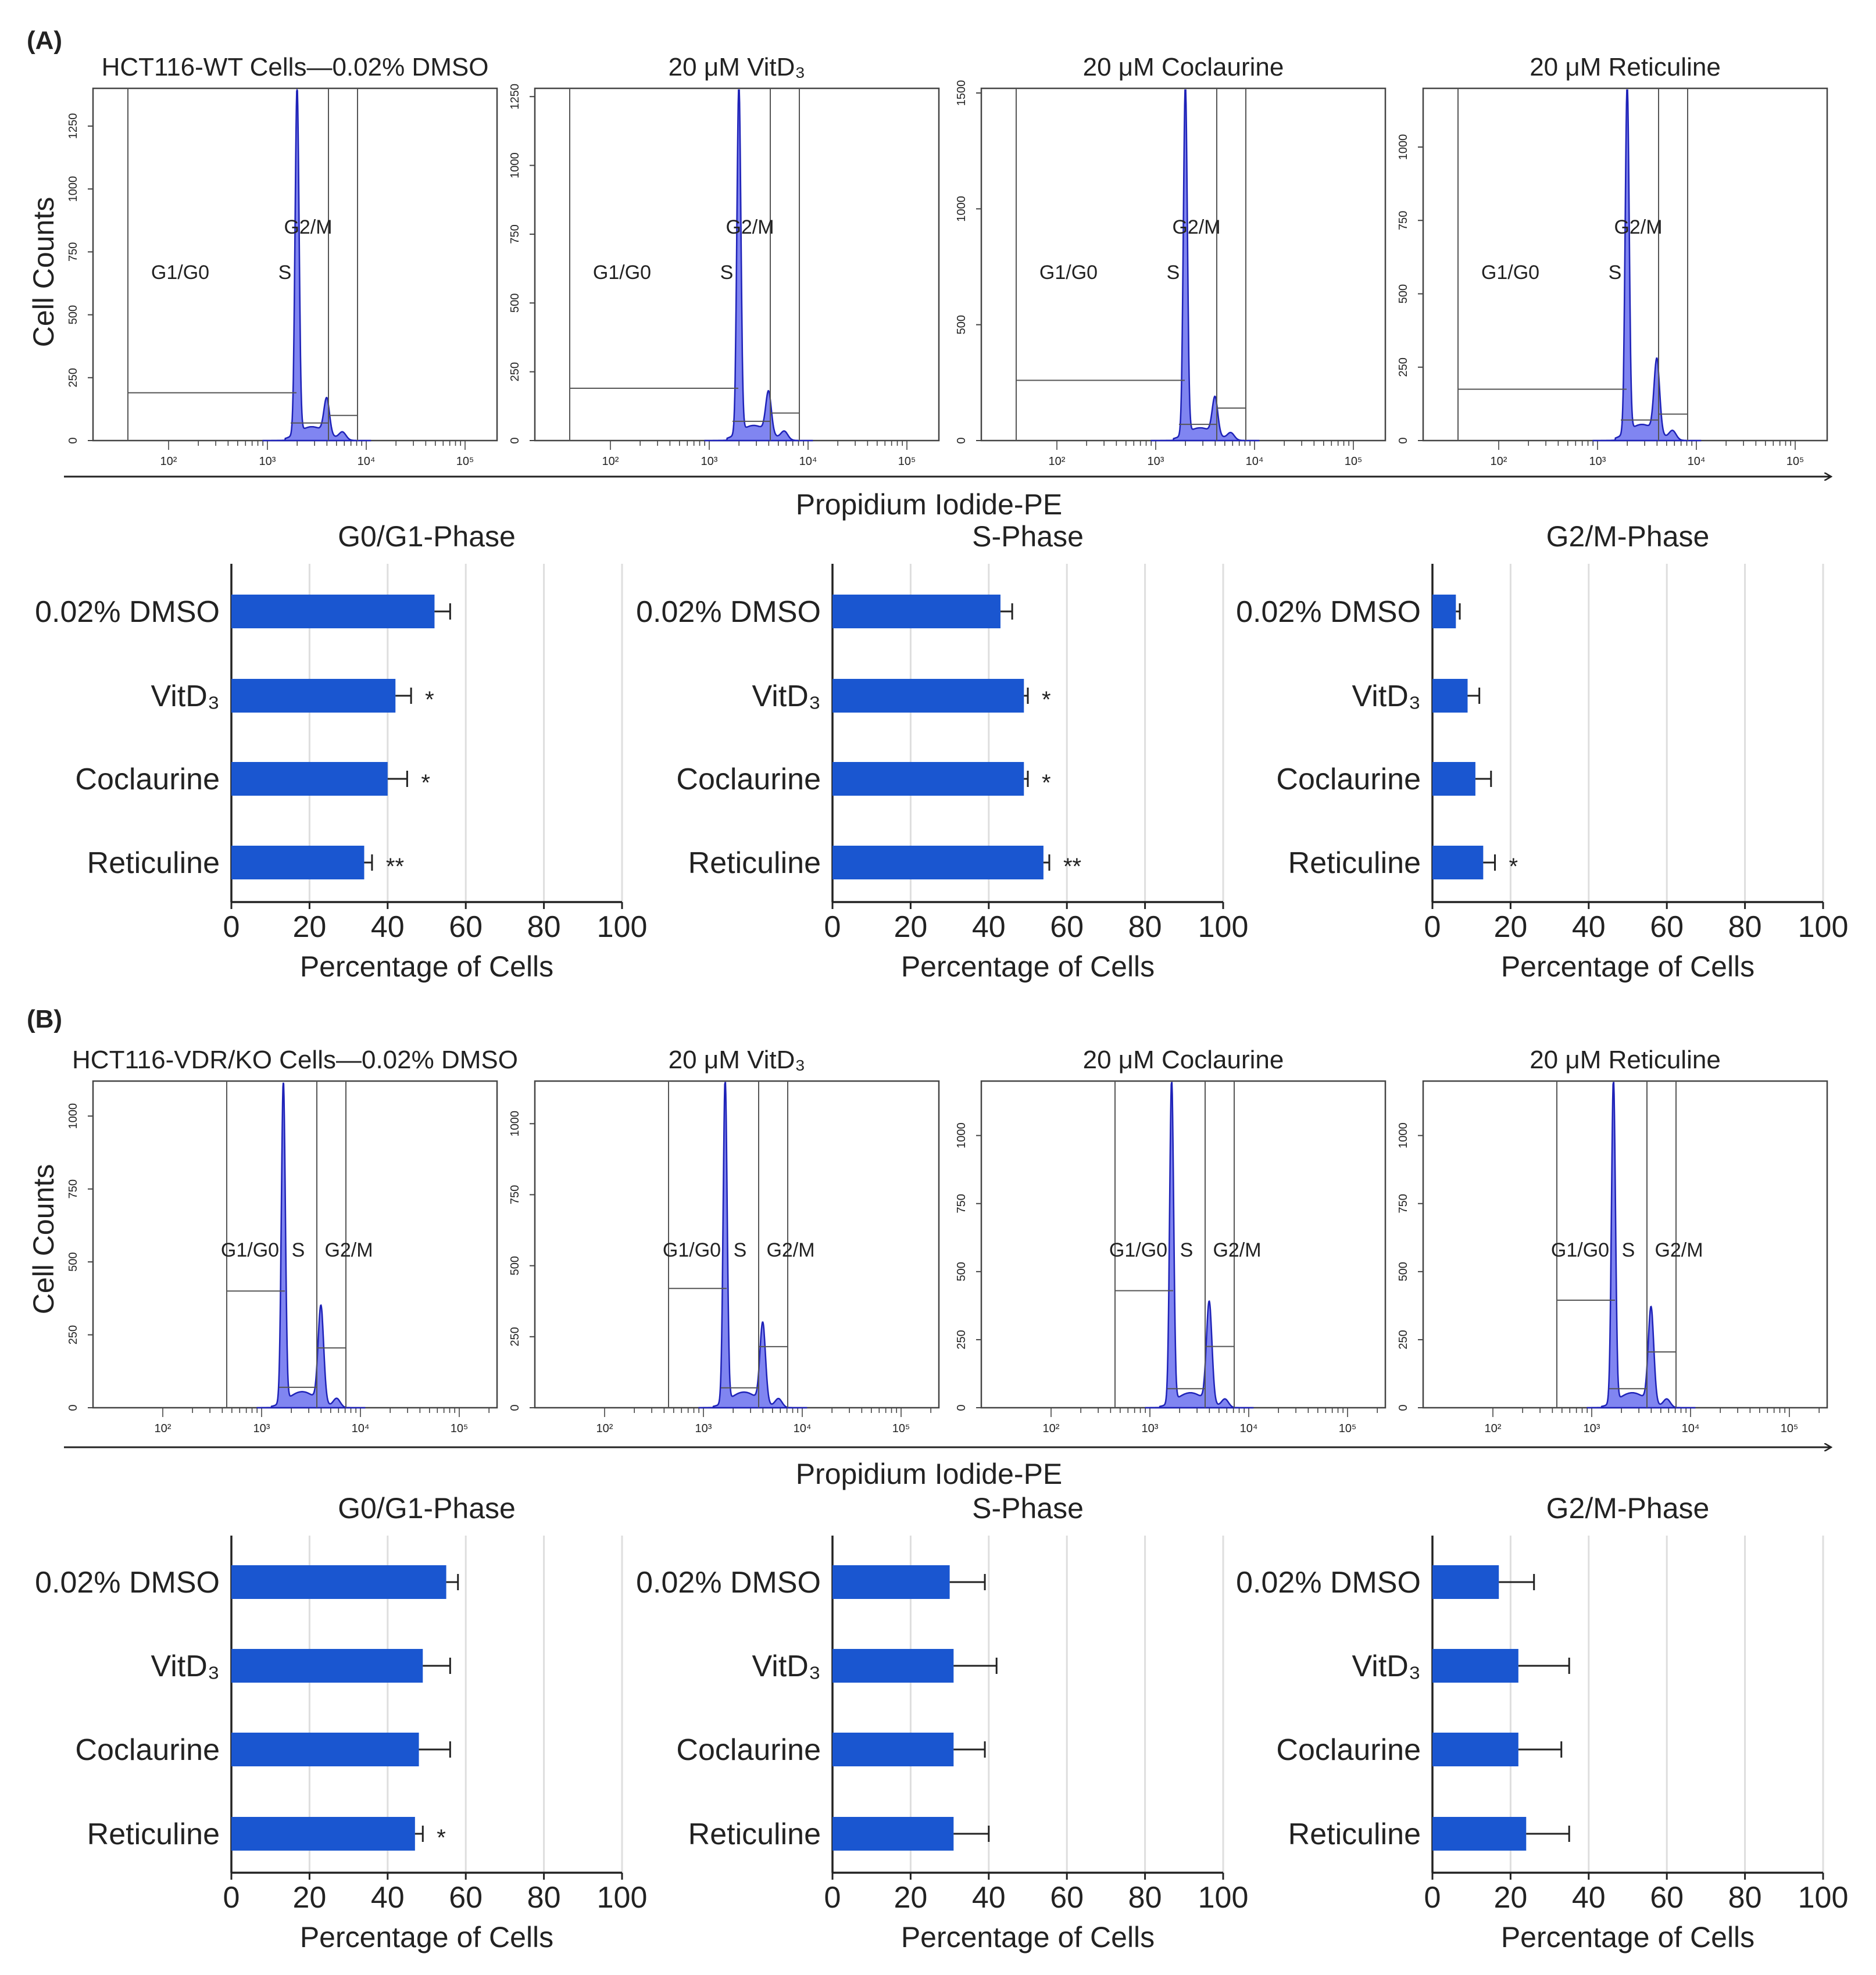 The height and width of the screenshot is (1975, 1876). I want to click on x-axis-label-a: Propidium Iodide-PE, so click(929, 504).